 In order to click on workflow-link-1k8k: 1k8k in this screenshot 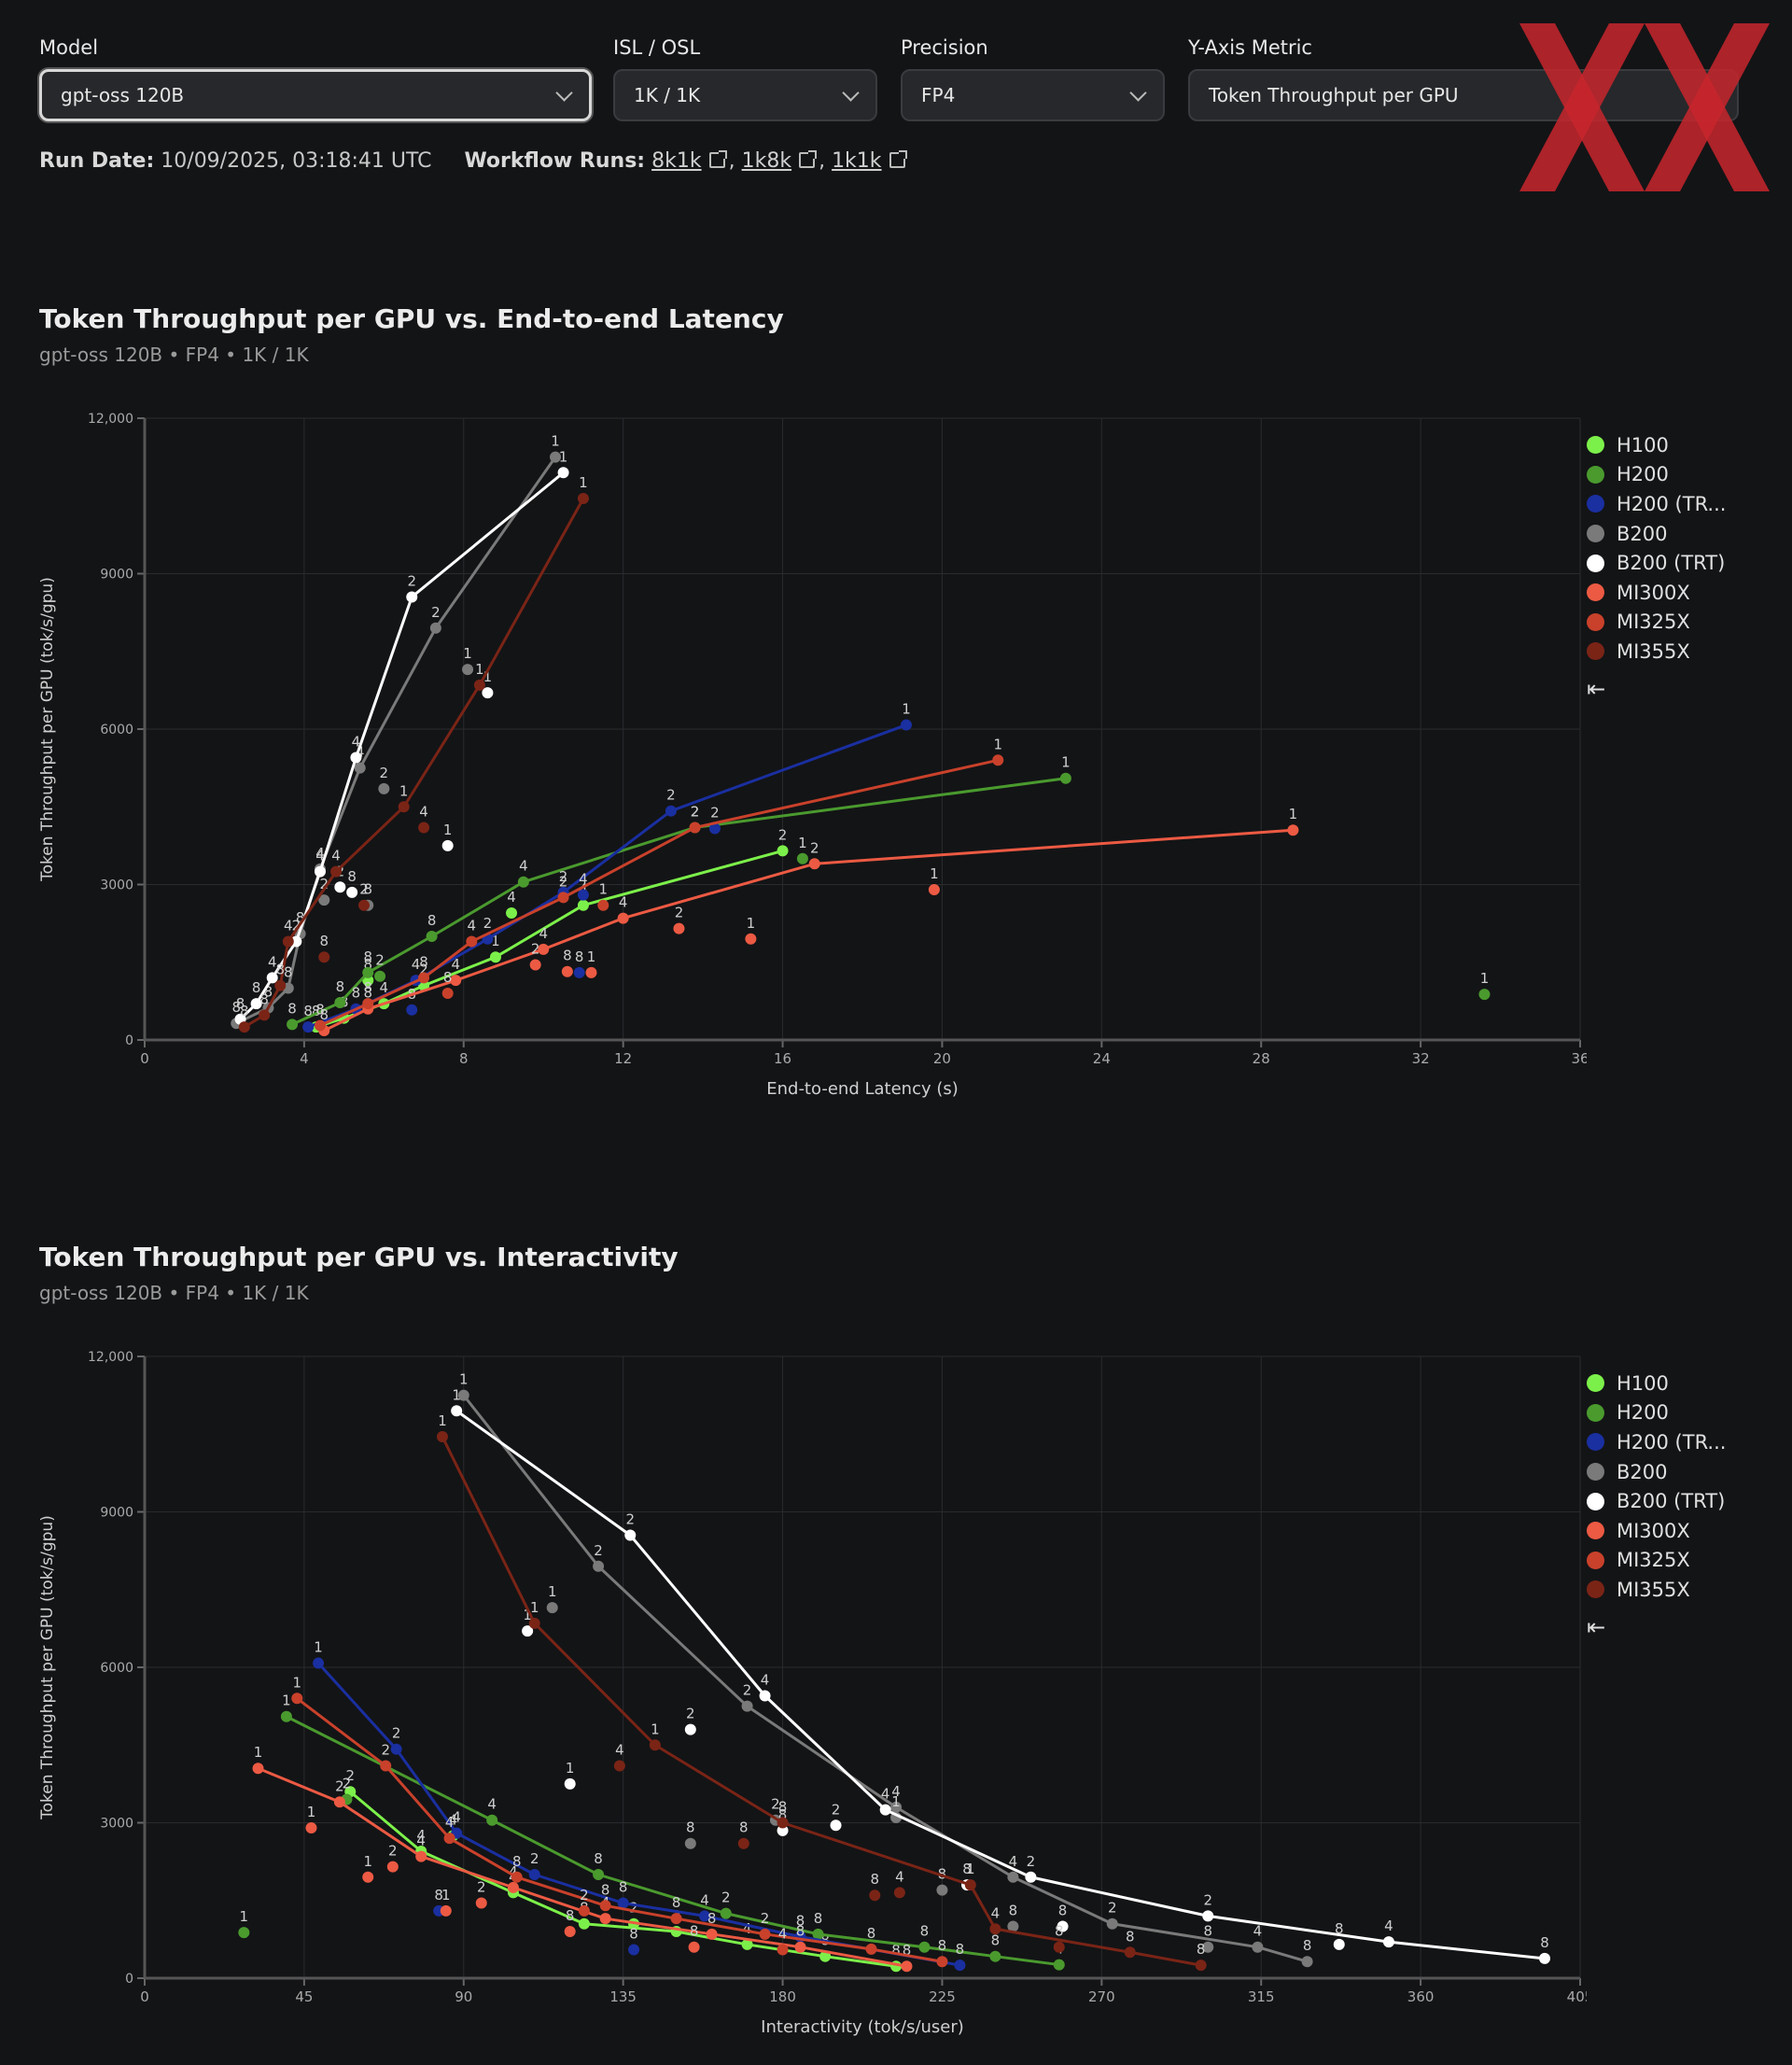, I will do `click(766, 161)`.